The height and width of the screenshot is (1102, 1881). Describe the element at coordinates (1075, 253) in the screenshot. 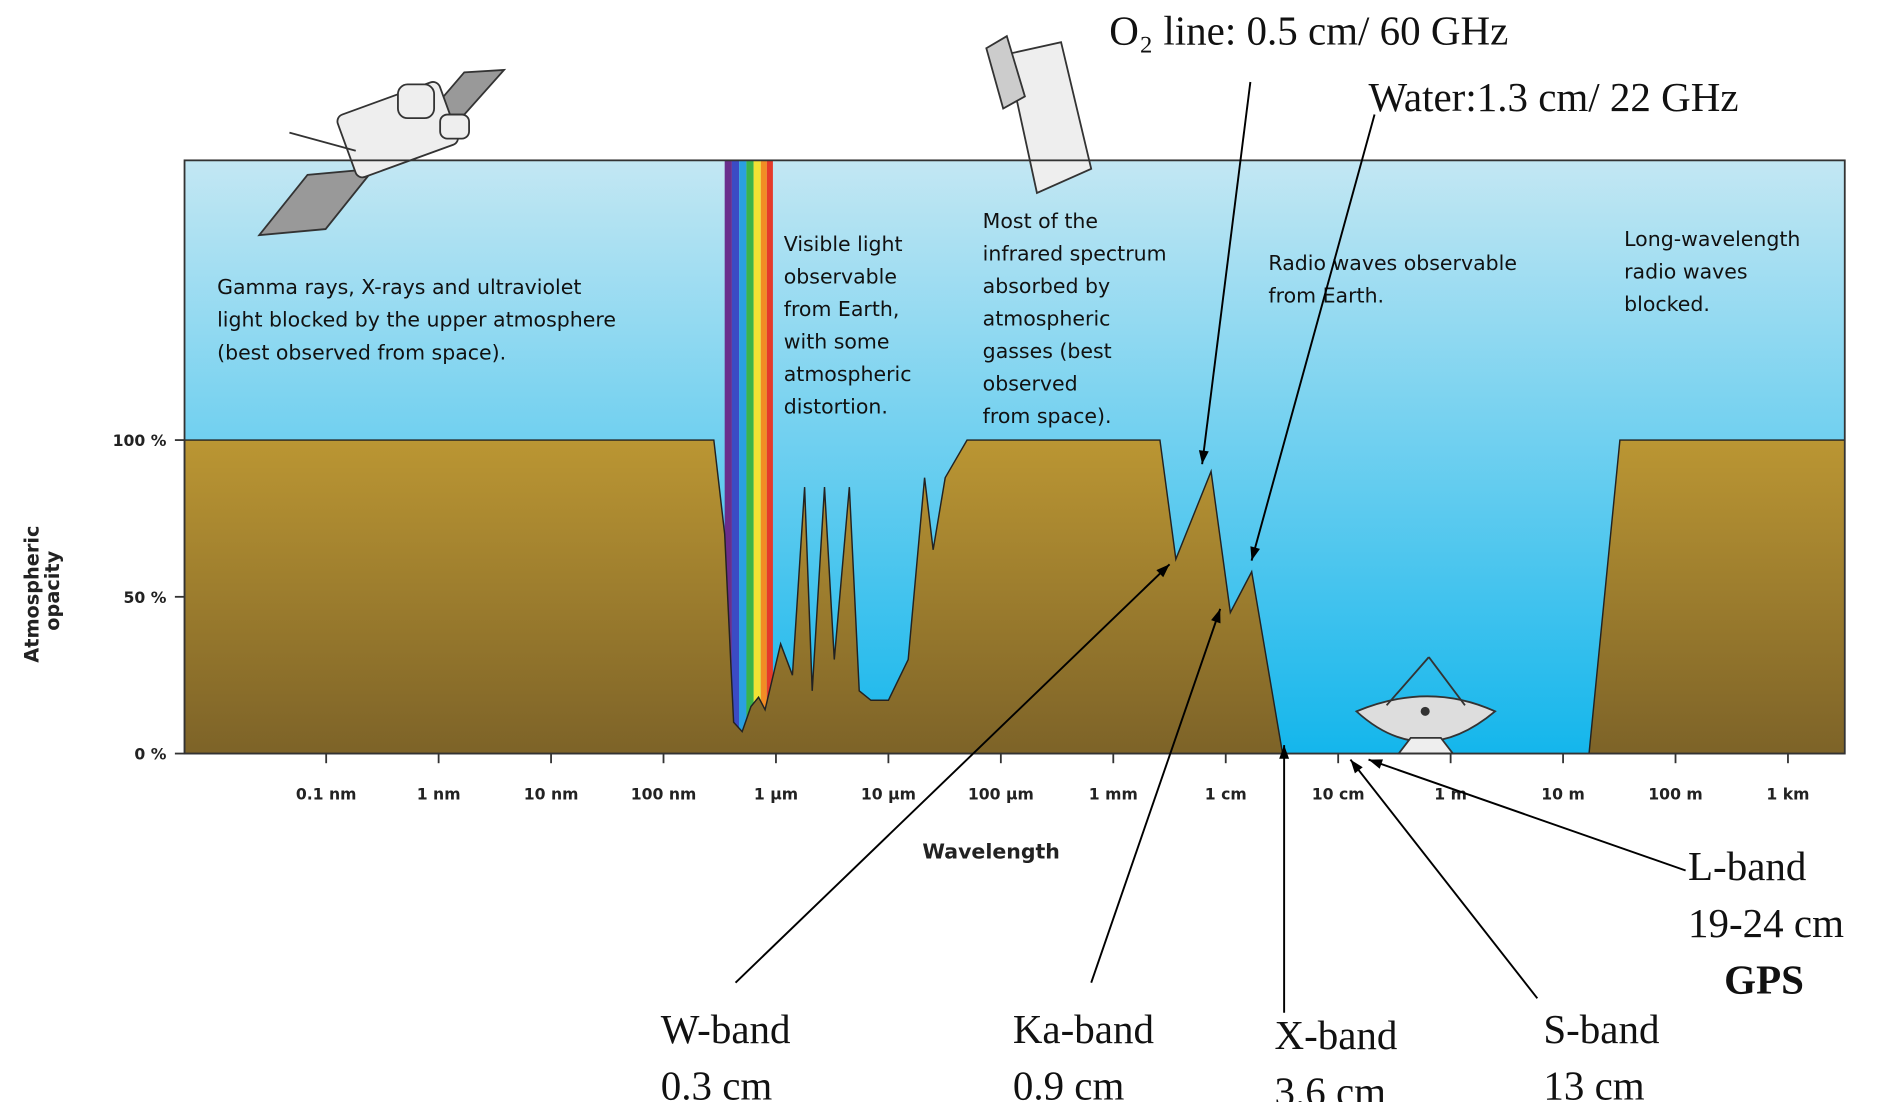

I see `annotation-line: infrared spectrum` at that location.